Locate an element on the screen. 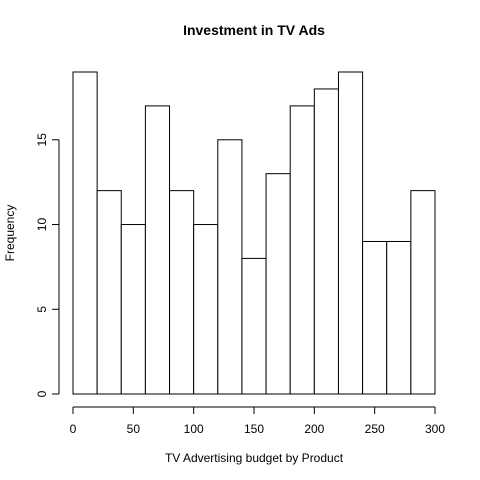  y-tick-label: 10 is located at coordinates (42, 225).